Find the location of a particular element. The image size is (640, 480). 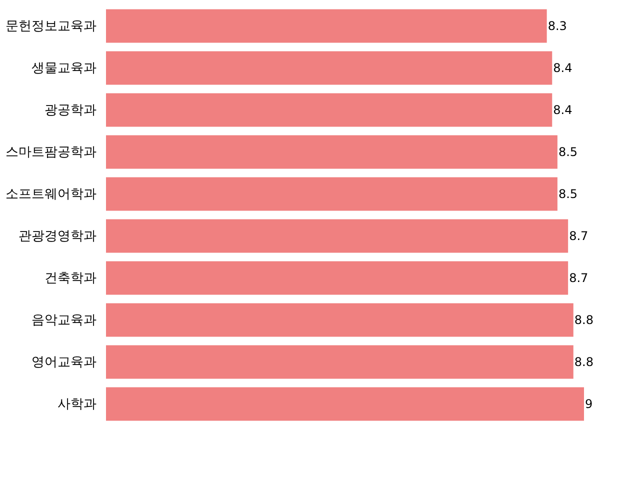

y-tick-label: 사학과 is located at coordinates (77, 404).